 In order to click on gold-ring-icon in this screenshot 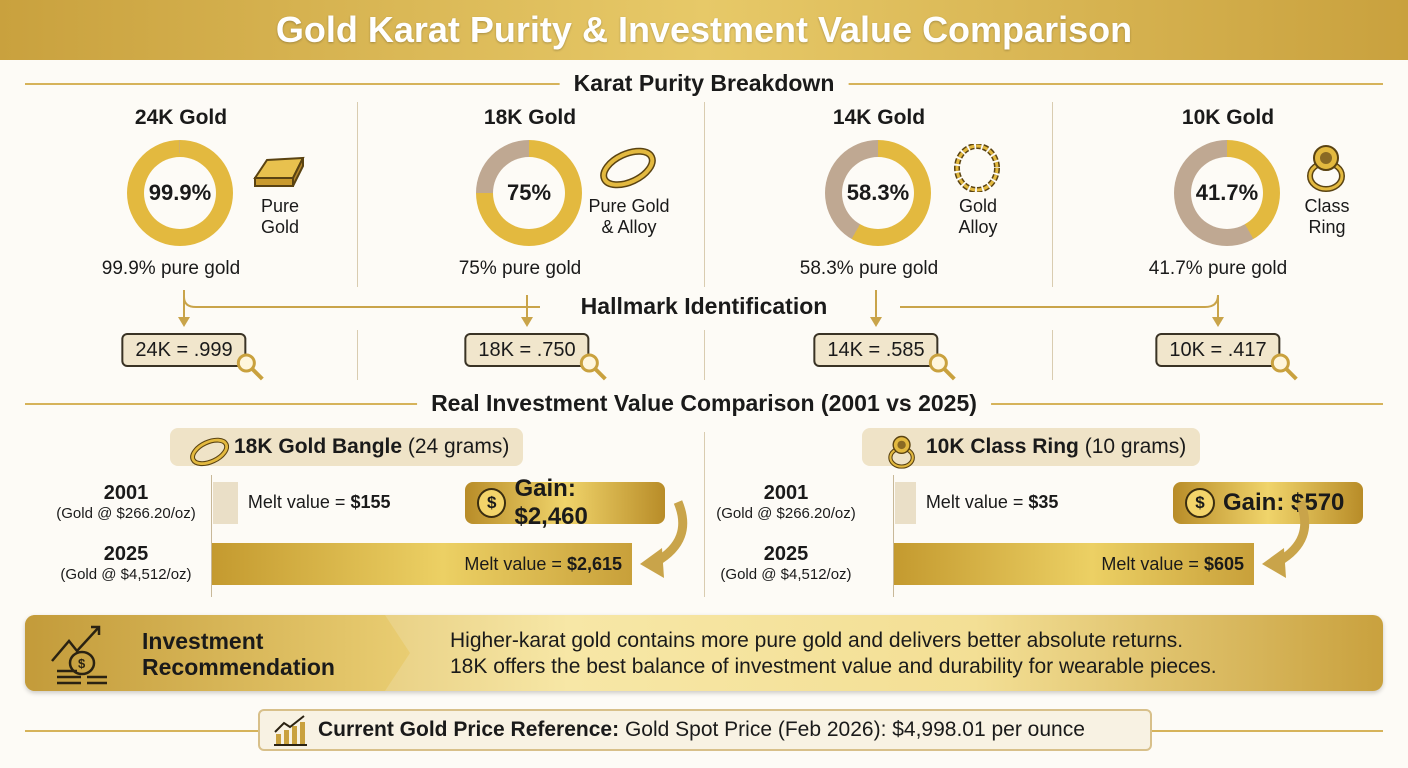, I will do `click(628, 168)`.